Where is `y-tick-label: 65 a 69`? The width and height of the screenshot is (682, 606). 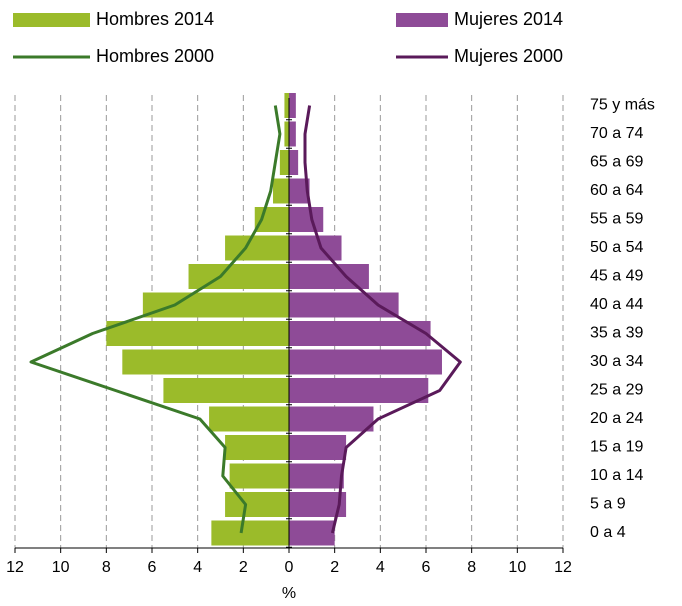
y-tick-label: 65 a 69 is located at coordinates (616, 162).